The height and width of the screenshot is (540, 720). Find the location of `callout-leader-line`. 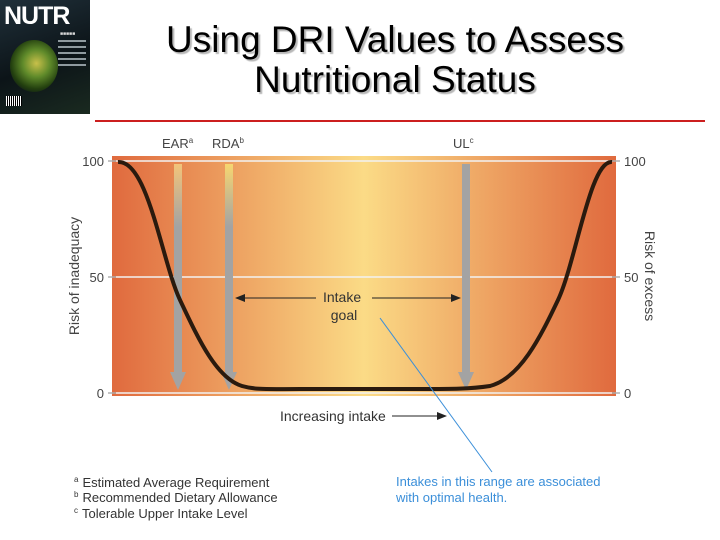

callout-leader-line is located at coordinates (436, 395).